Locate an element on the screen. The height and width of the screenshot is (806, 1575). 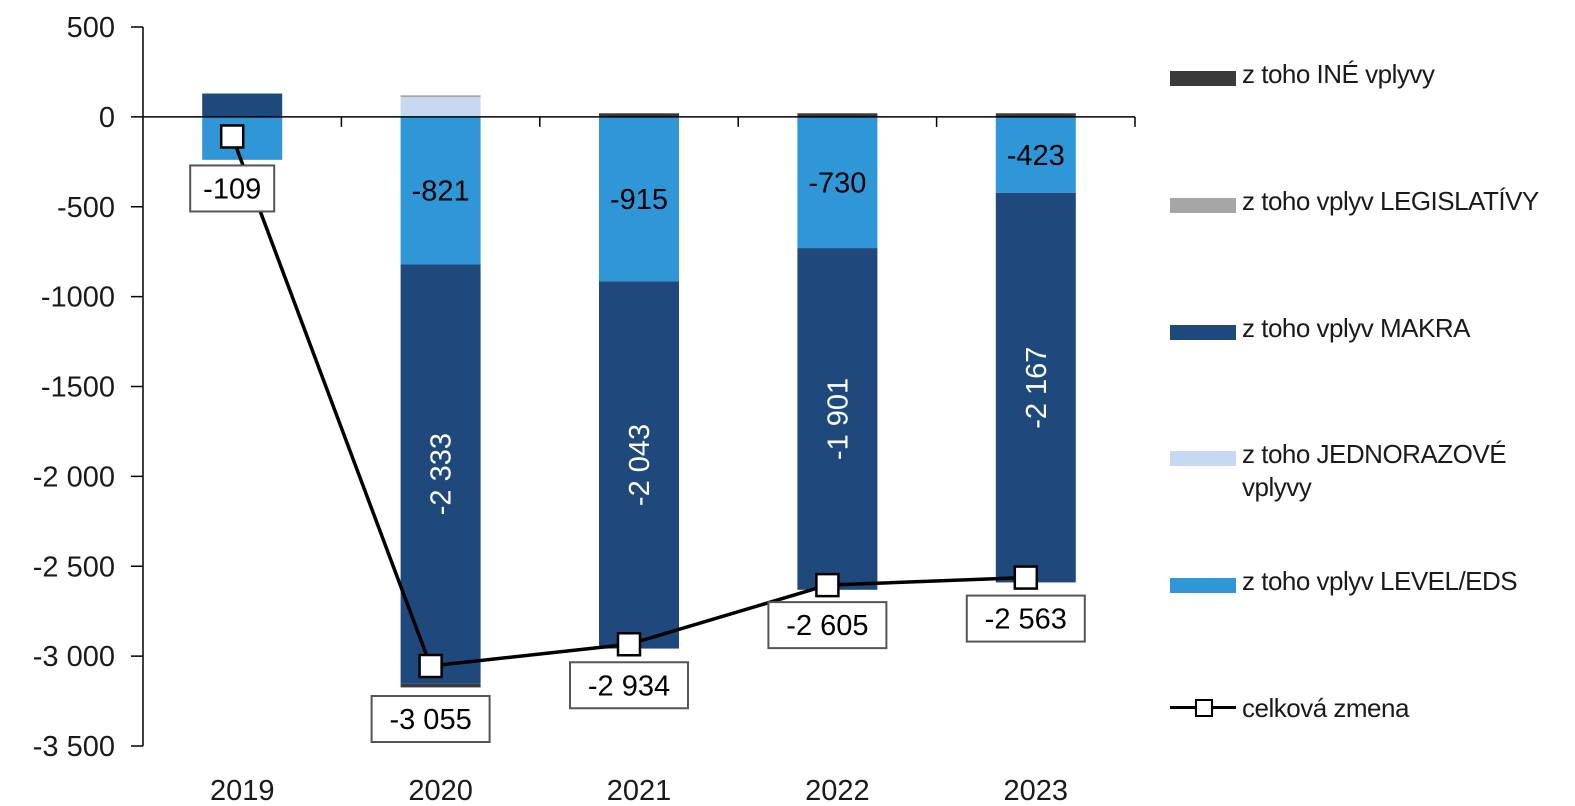
y-tick-label: -3 500 is located at coordinates (74, 747).